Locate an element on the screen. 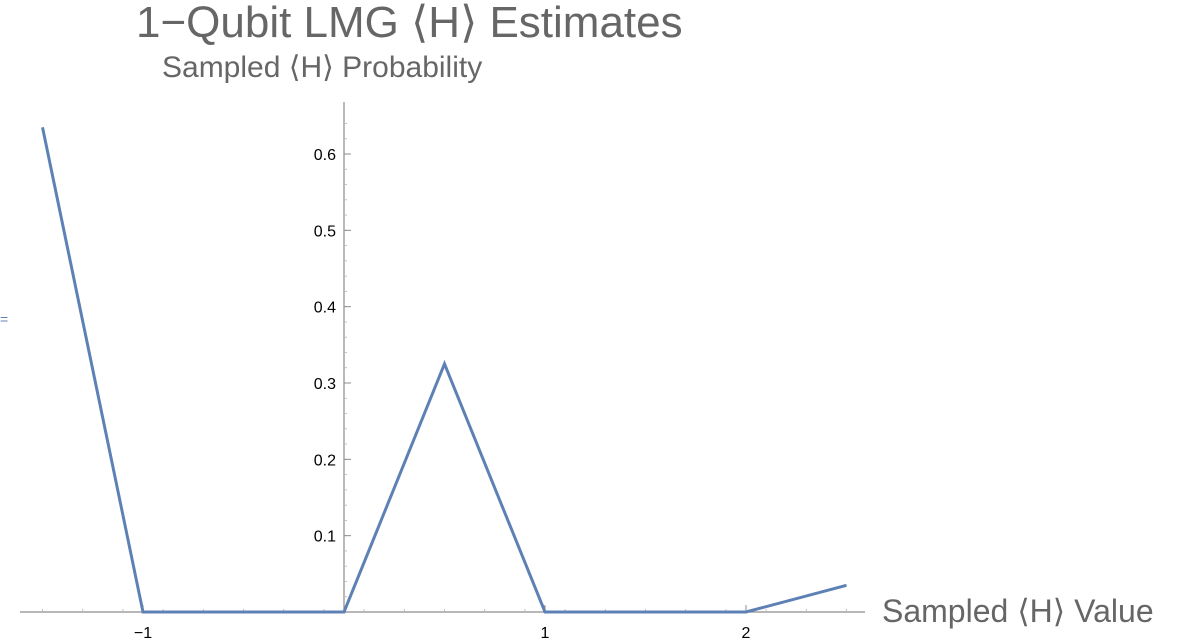 This screenshot has width=1198, height=642. y-tick-label: 0.5 is located at coordinates (325, 231).